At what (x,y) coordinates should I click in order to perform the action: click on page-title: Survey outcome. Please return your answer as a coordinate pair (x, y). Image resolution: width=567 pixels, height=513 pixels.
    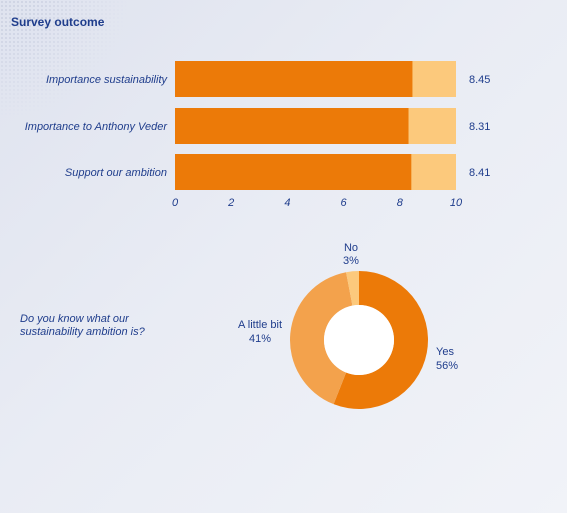
    Looking at the image, I should click on (58, 22).